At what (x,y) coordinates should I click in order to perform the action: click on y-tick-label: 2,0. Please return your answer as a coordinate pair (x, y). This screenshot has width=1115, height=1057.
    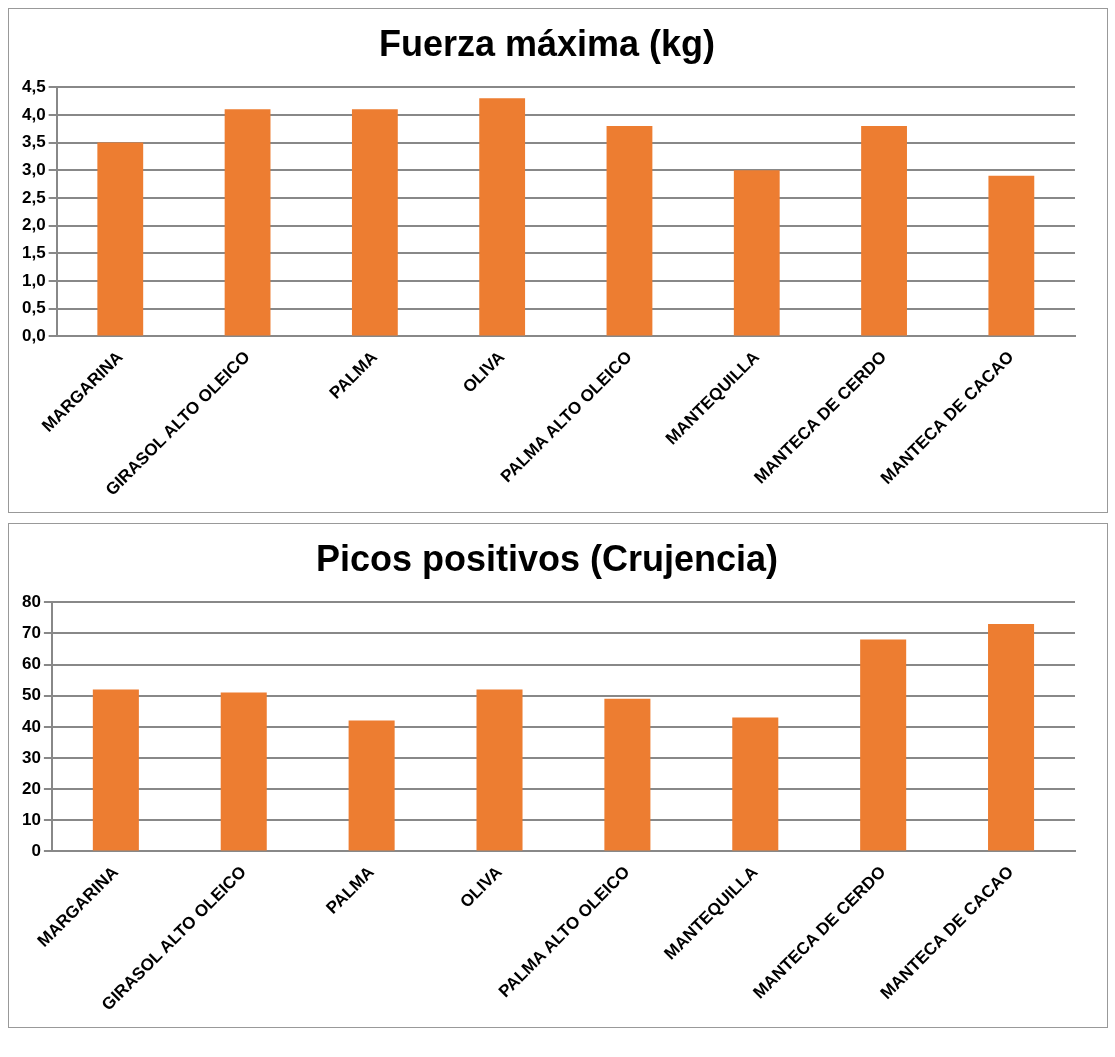
    Looking at the image, I should click on (33, 225).